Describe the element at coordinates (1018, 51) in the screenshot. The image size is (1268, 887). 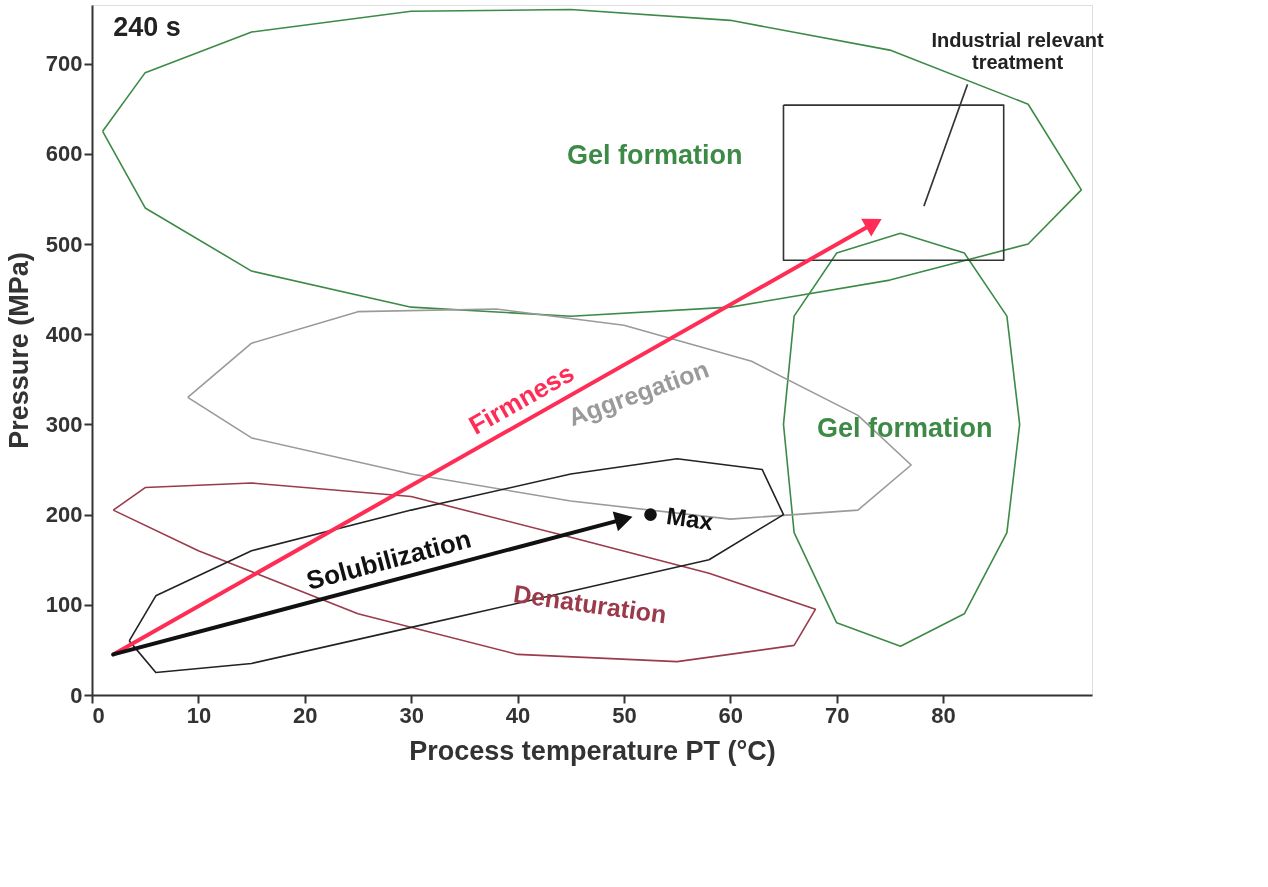
I see `annotation: Industrial relevant treatment` at that location.